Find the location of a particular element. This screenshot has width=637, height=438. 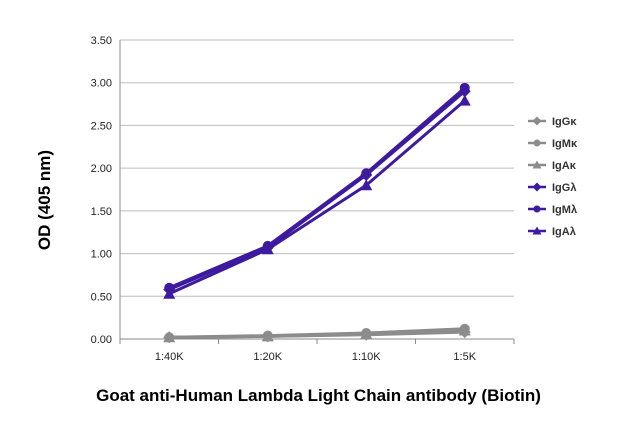

legend-item: IgAλ is located at coordinates (552, 232).